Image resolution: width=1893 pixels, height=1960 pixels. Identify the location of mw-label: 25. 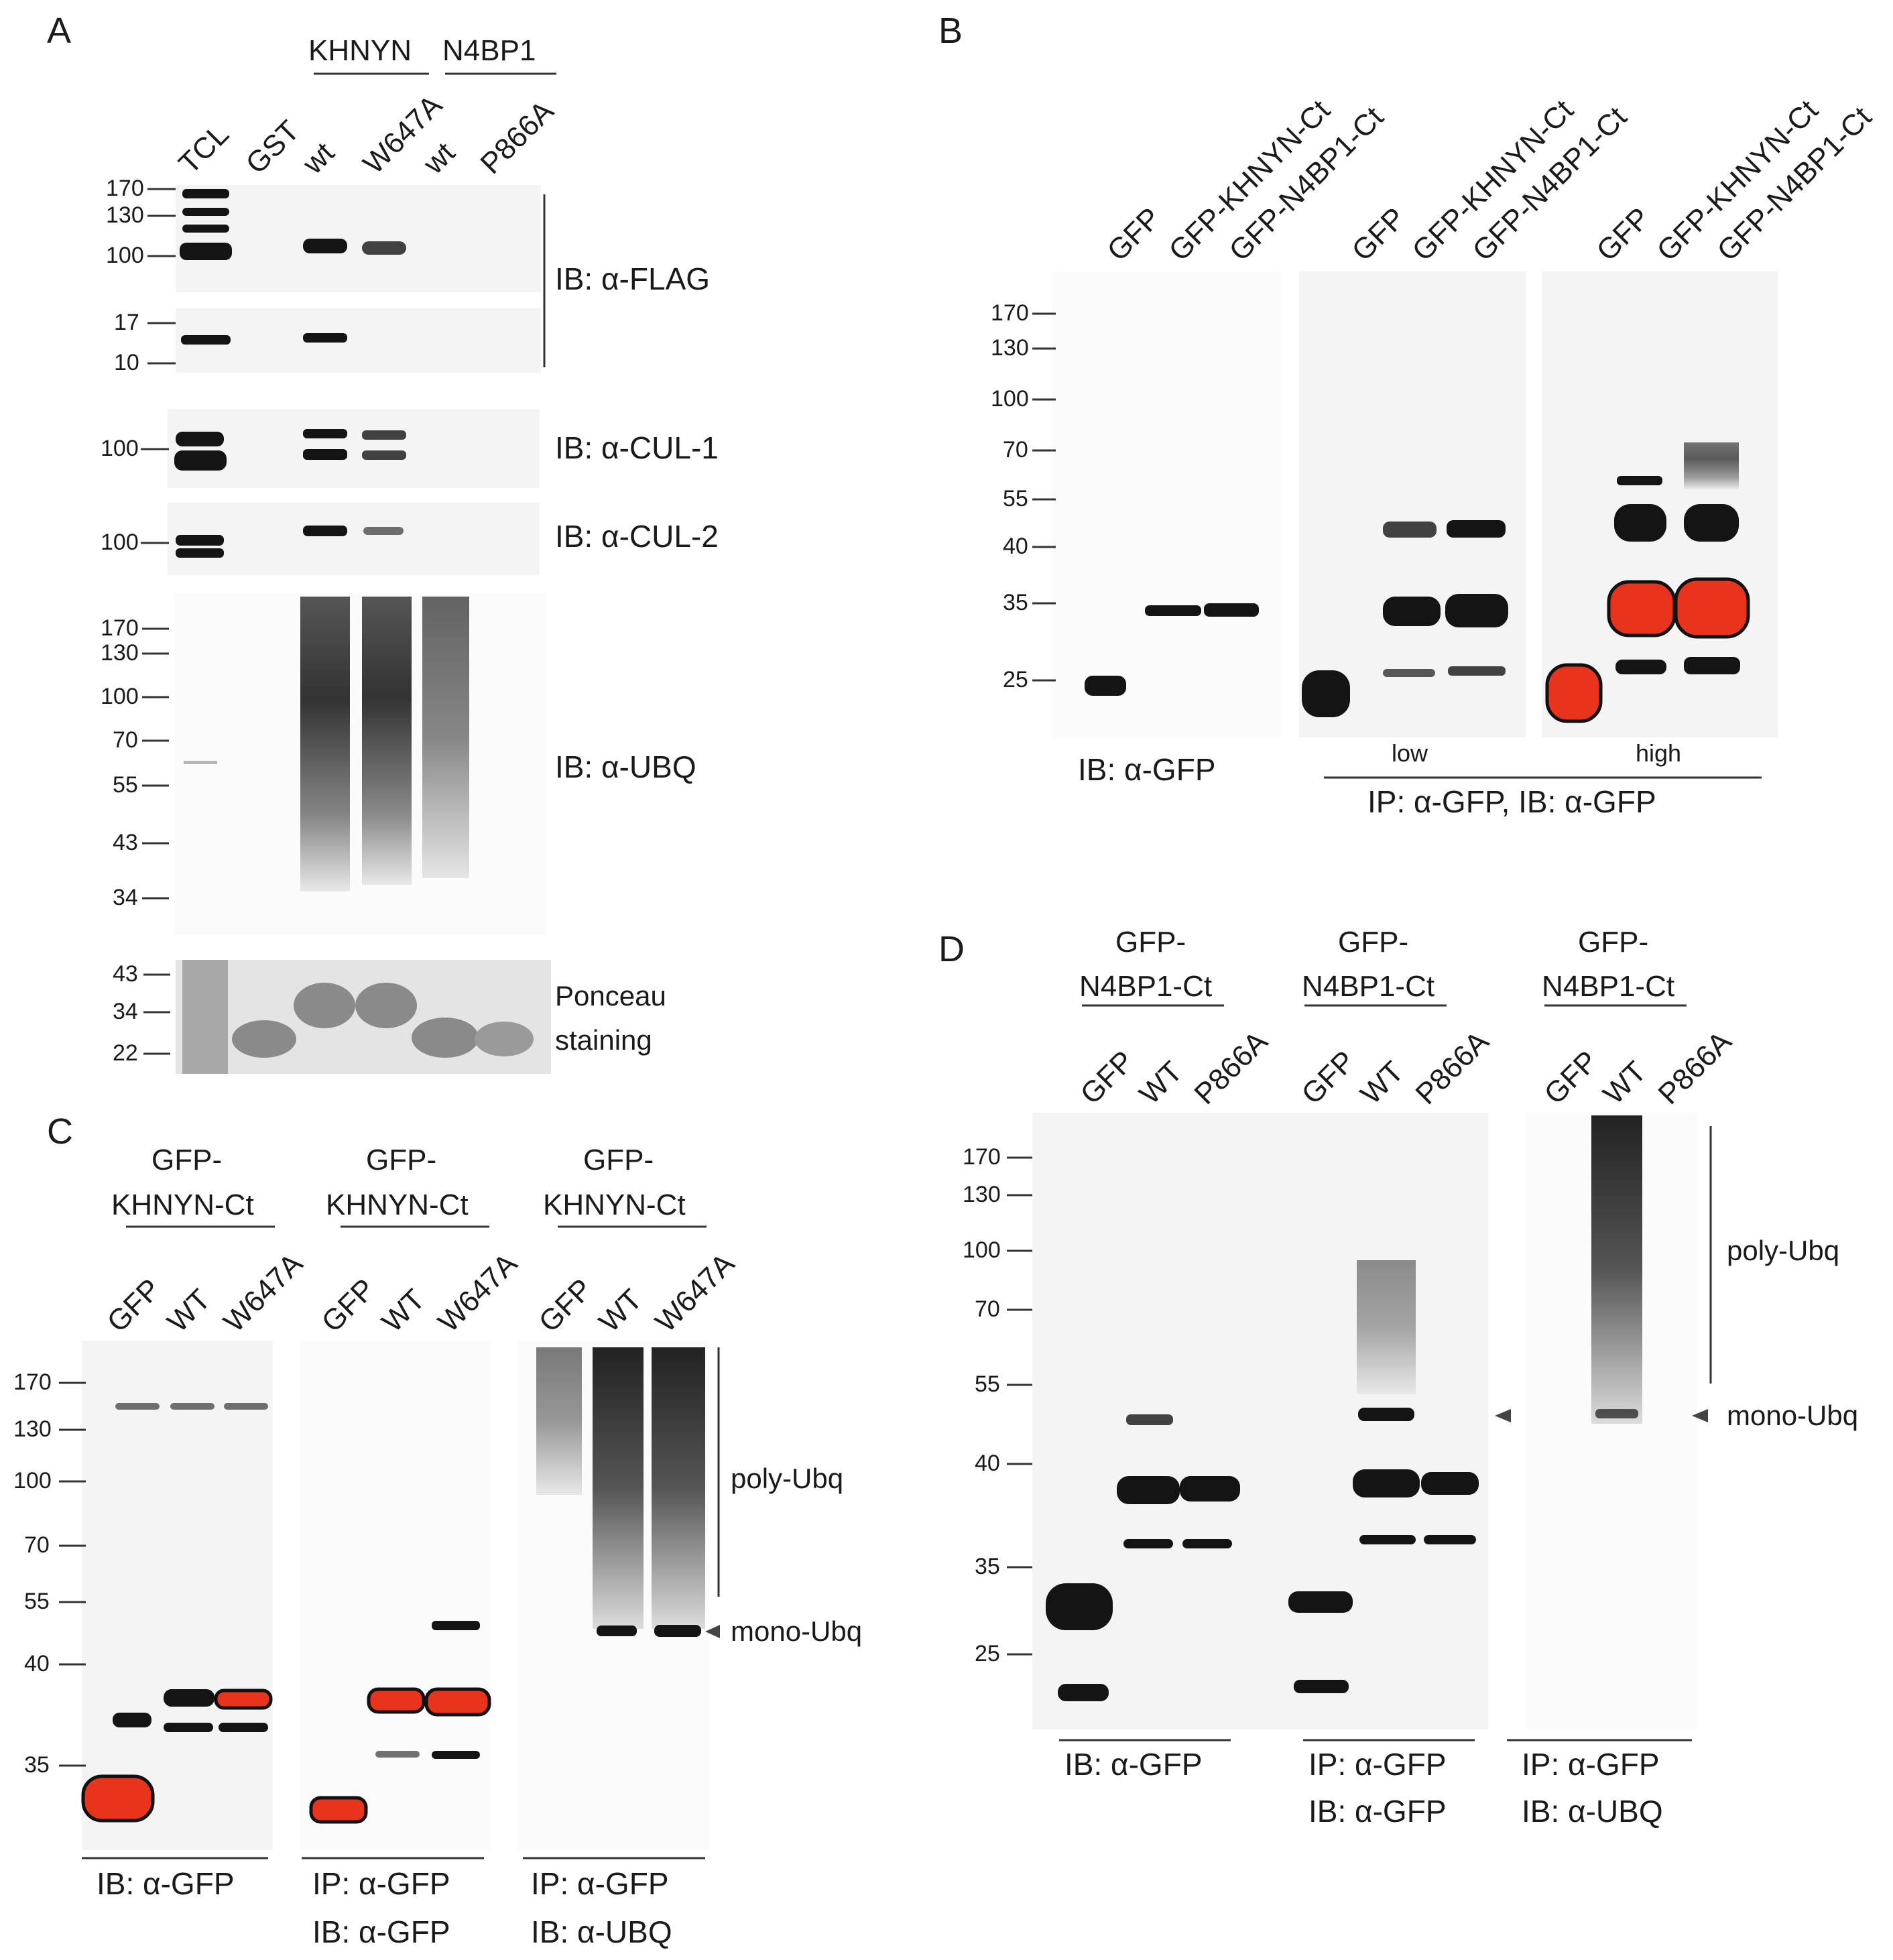
(1015, 679).